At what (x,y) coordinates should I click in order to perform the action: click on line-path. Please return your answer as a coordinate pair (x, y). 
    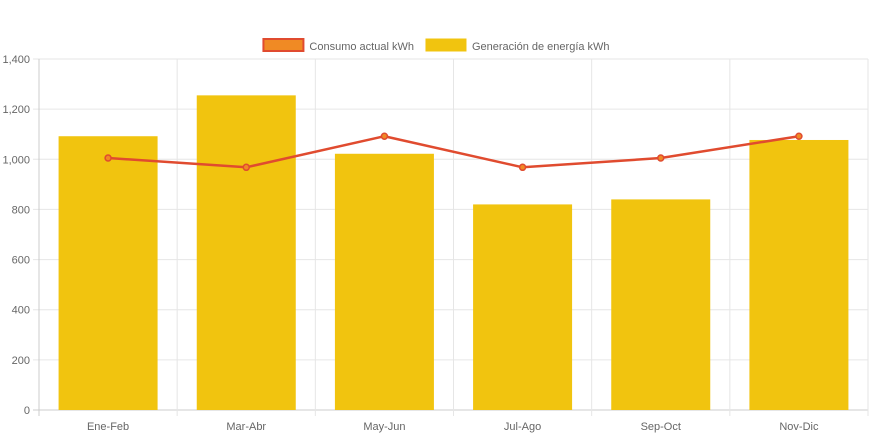
    Looking at the image, I should click on (453, 151).